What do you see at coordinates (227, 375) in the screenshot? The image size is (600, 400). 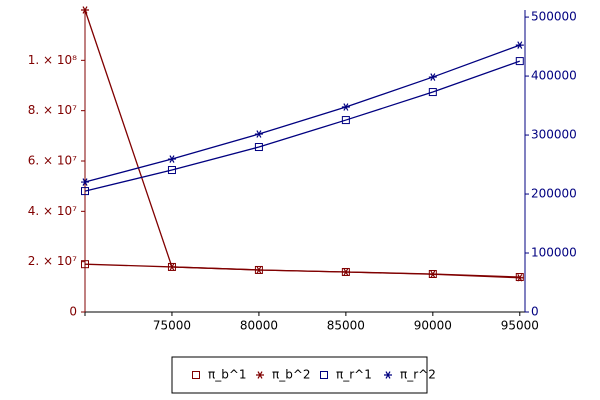 I see `legend-label: π_b^1` at bounding box center [227, 375].